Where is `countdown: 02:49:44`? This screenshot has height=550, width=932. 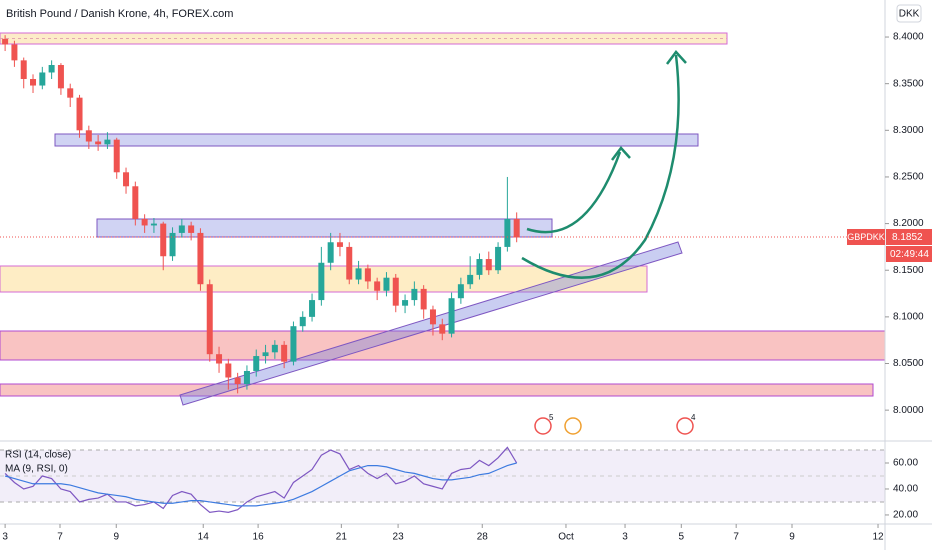 countdown: 02:49:44 is located at coordinates (909, 254).